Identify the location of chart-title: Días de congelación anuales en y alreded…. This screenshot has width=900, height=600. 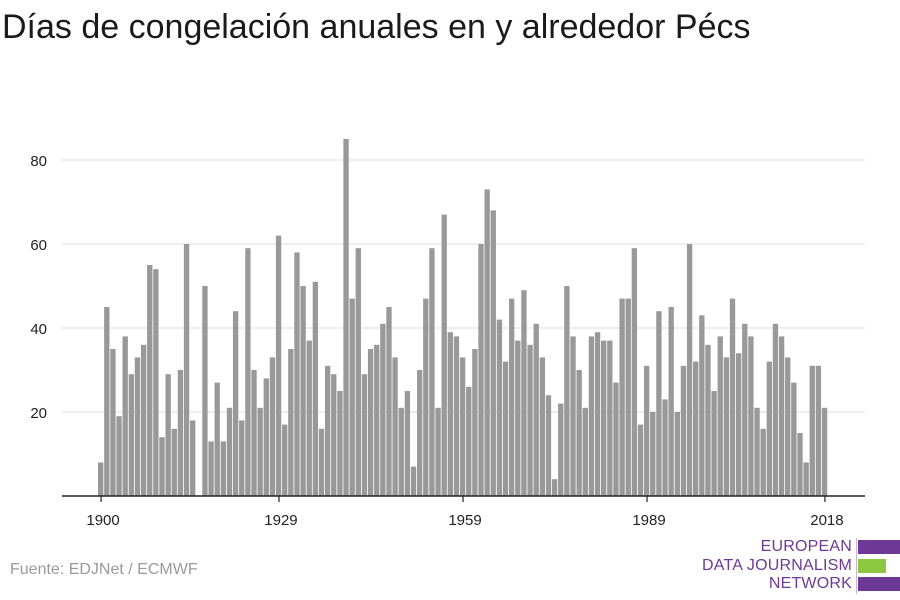
(376, 27).